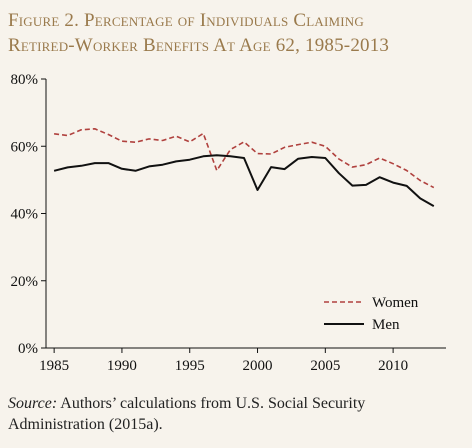  What do you see at coordinates (244, 180) in the screenshot?
I see `series-line-men` at bounding box center [244, 180].